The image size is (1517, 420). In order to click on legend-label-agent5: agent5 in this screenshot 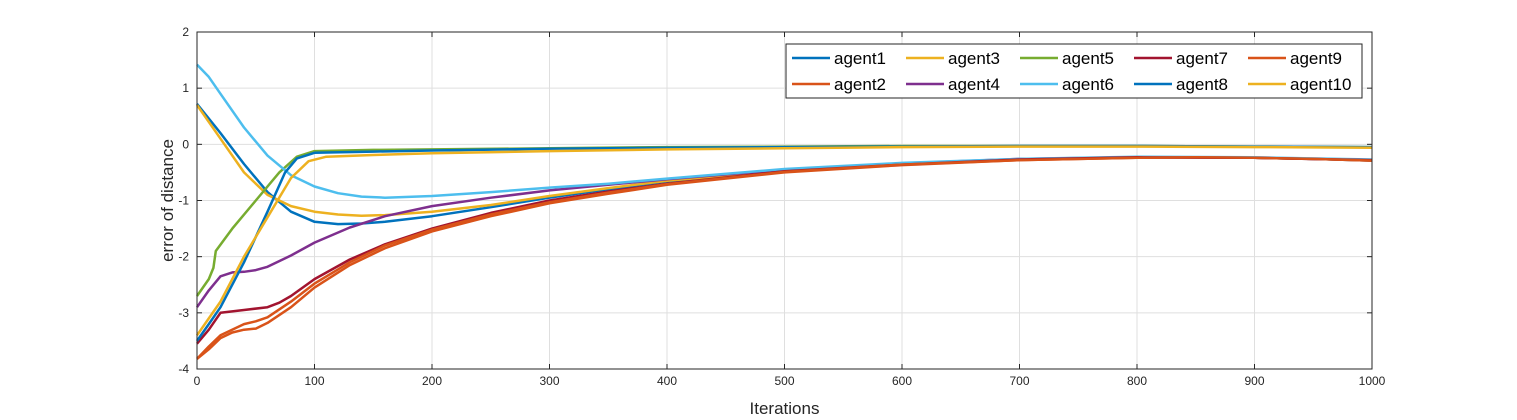, I will do `click(1088, 58)`.